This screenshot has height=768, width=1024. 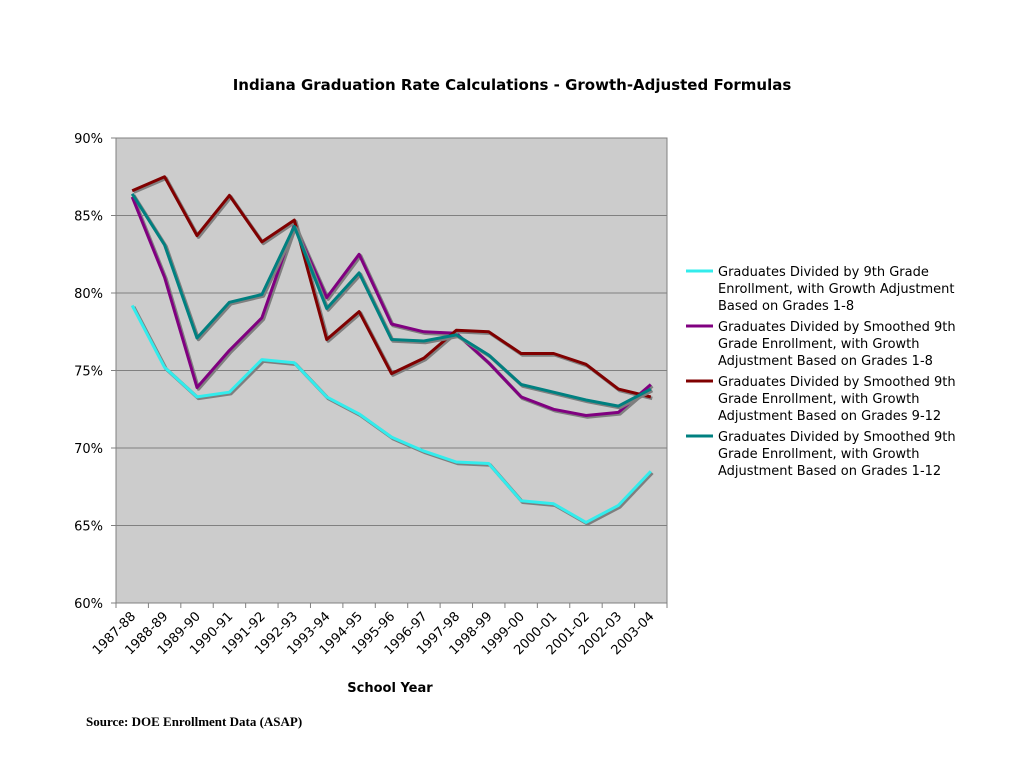 I want to click on y-tick-label: 90%, so click(x=88, y=139).